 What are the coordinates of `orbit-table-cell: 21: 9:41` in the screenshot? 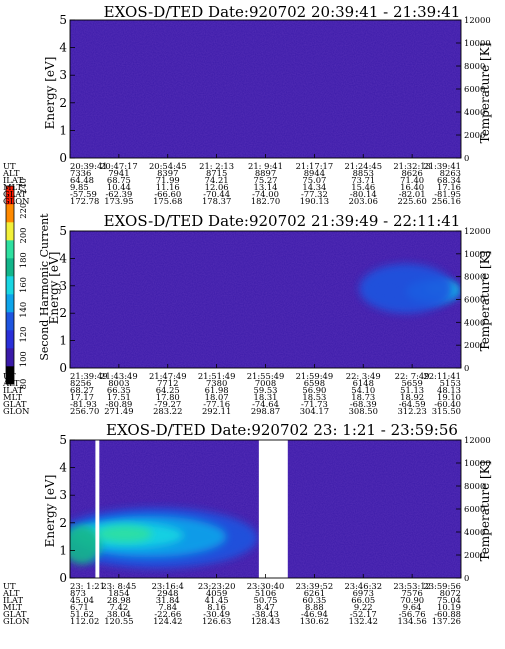 It's located at (265, 166).